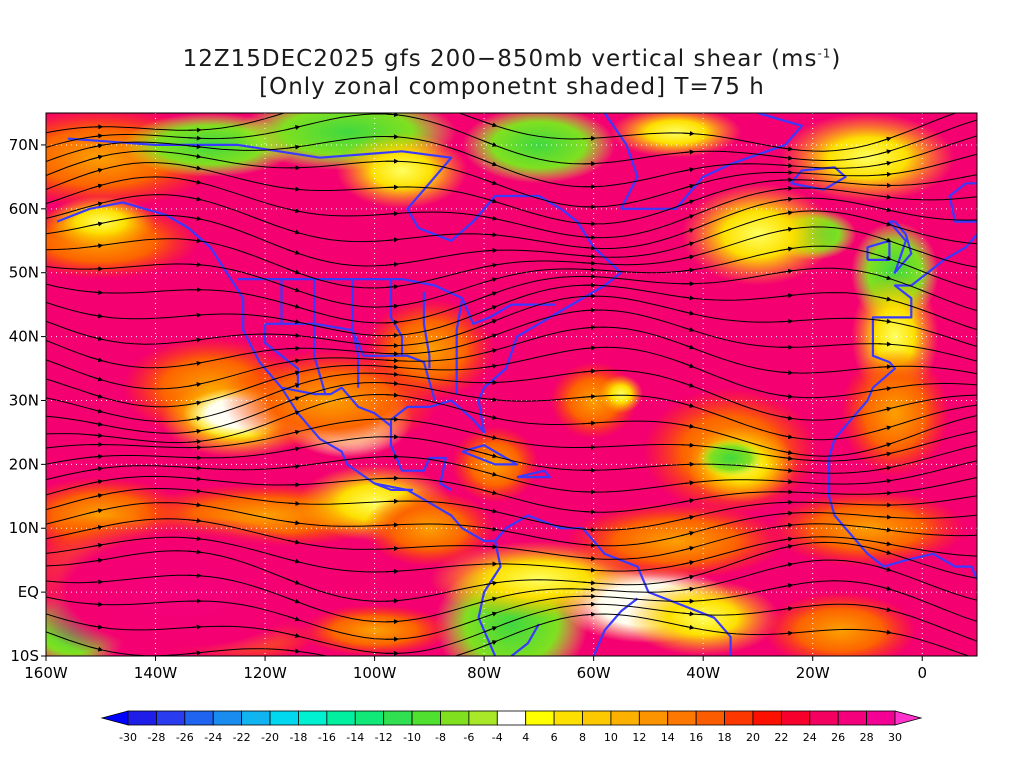 This screenshot has height=768, width=1024. What do you see at coordinates (895, 737) in the screenshot?
I see `colorbar-label: 30` at bounding box center [895, 737].